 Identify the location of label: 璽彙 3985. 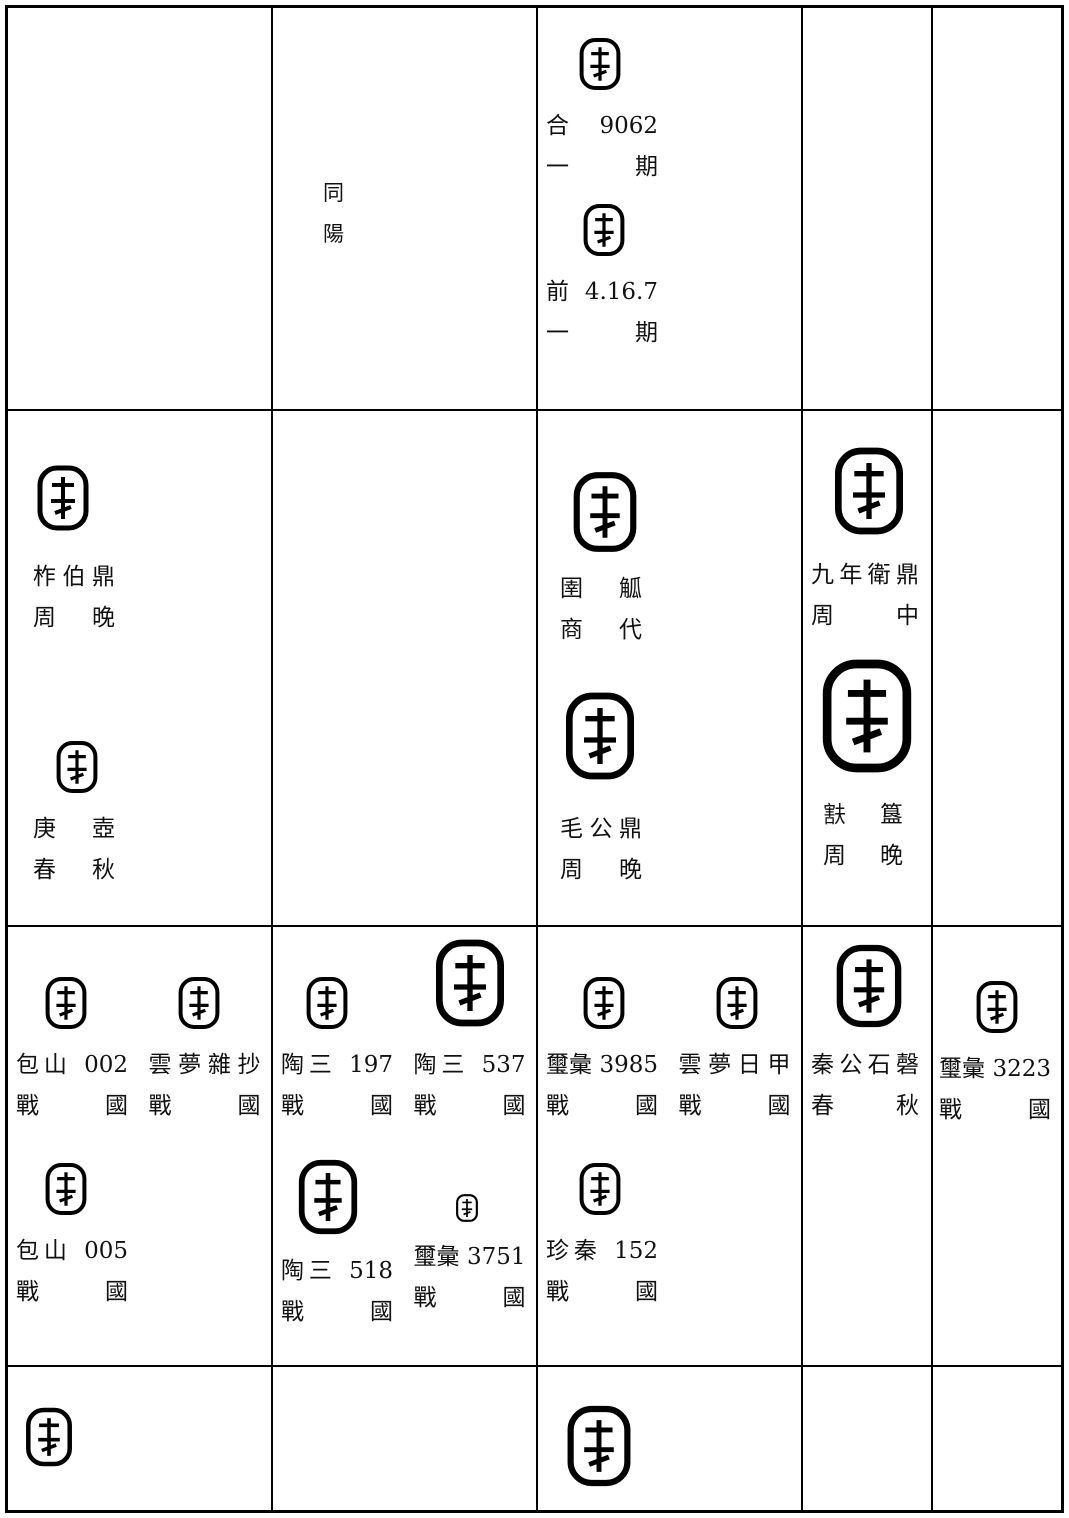
(602, 1064).